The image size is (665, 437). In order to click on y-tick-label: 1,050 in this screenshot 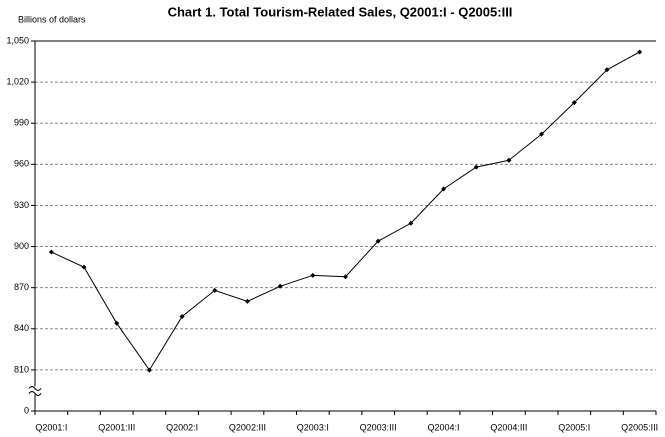, I will do `click(17, 40)`.